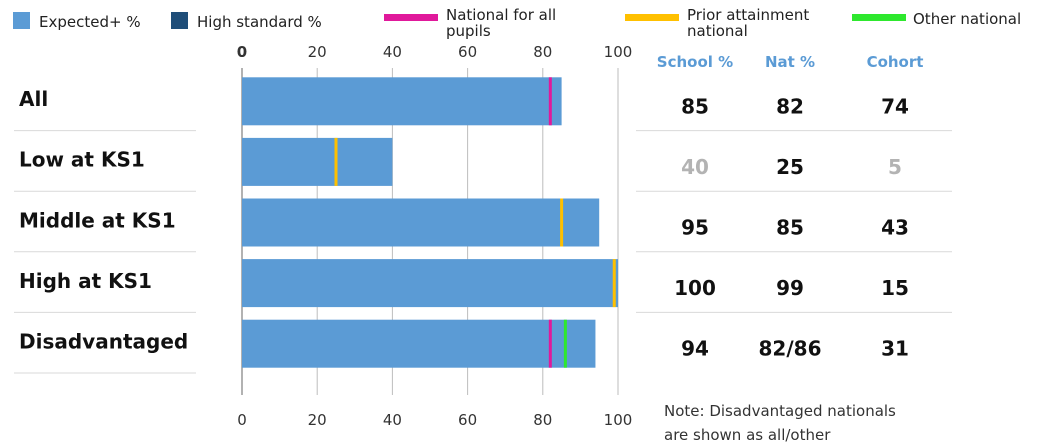 Image resolution: width=1045 pixels, height=446 pixels. Describe the element at coordinates (695, 288) in the screenshot. I see `table-cell: 100` at that location.